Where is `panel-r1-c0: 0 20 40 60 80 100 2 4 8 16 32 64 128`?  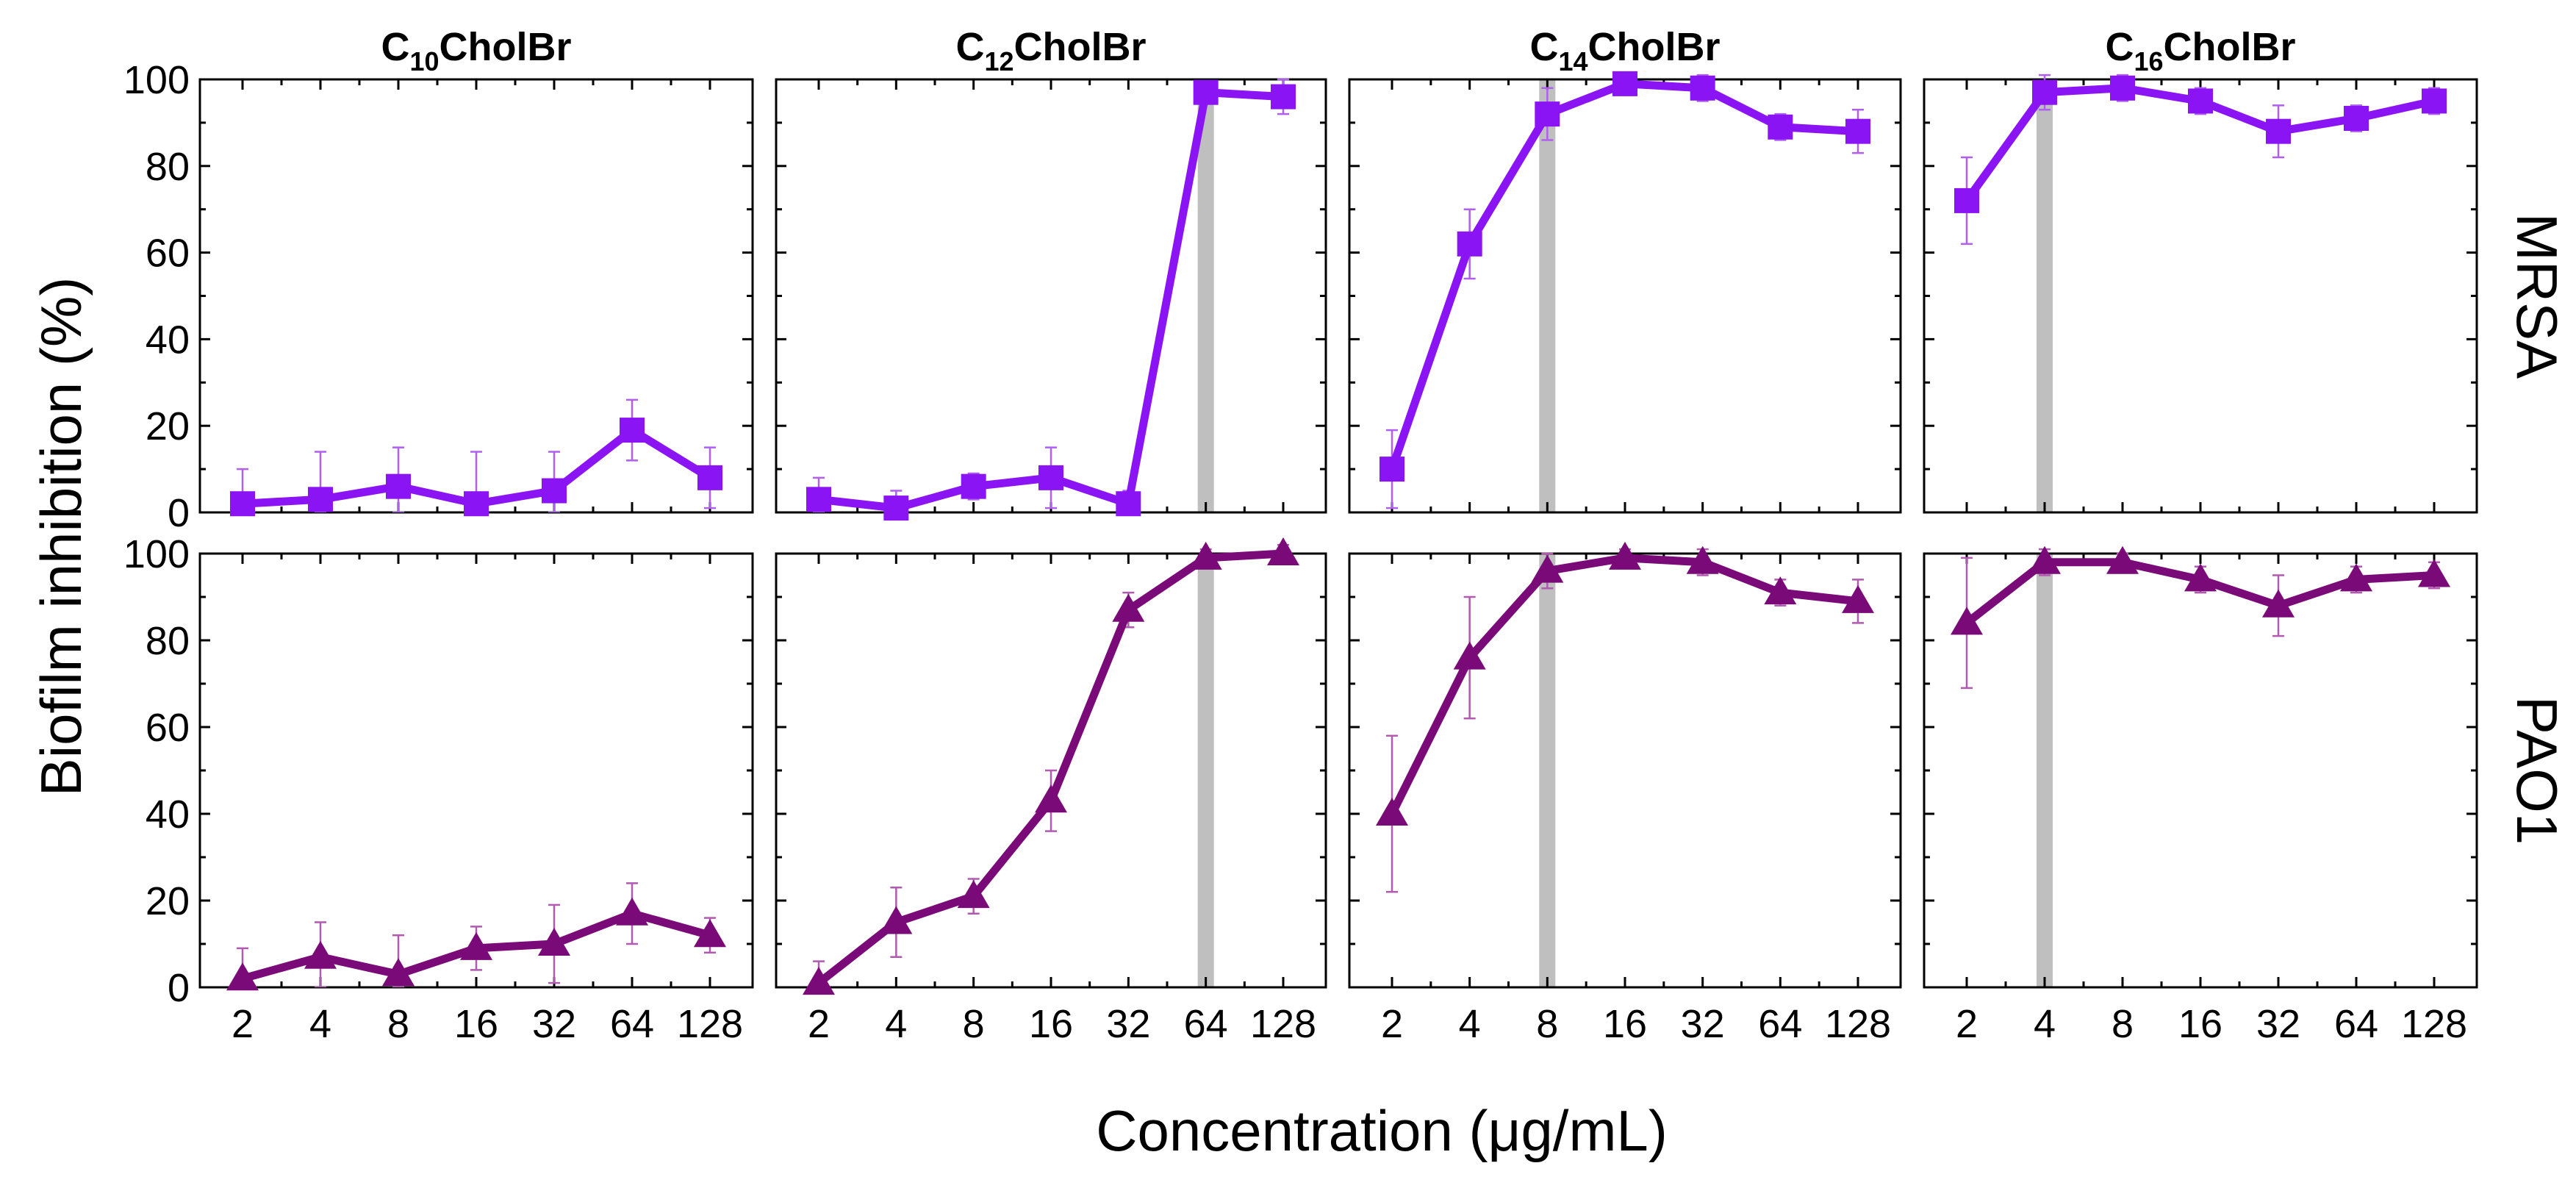 panel-r1-c0: 0 20 40 60 80 100 2 4 8 16 32 64 128 is located at coordinates (438, 789).